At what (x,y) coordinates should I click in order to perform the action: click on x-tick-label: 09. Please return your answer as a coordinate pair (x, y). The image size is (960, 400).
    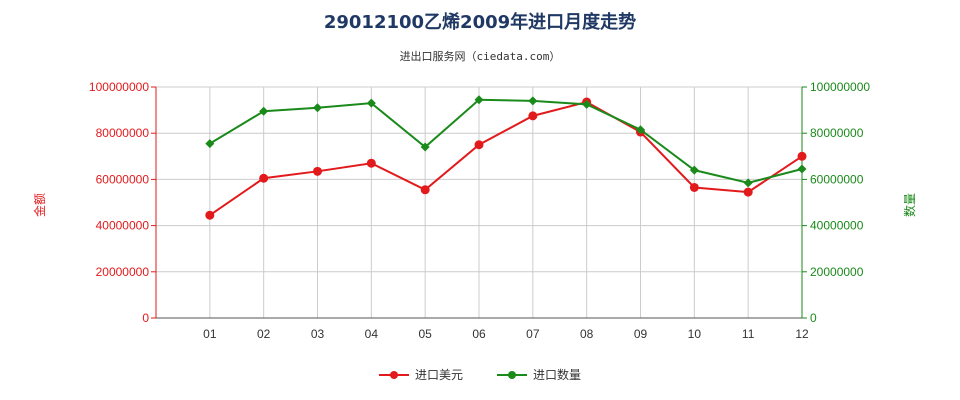
    Looking at the image, I should click on (641, 334).